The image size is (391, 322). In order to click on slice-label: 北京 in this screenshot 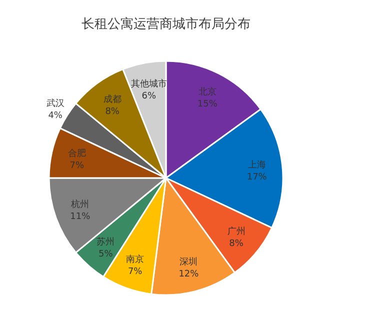, I will do `click(207, 92)`.